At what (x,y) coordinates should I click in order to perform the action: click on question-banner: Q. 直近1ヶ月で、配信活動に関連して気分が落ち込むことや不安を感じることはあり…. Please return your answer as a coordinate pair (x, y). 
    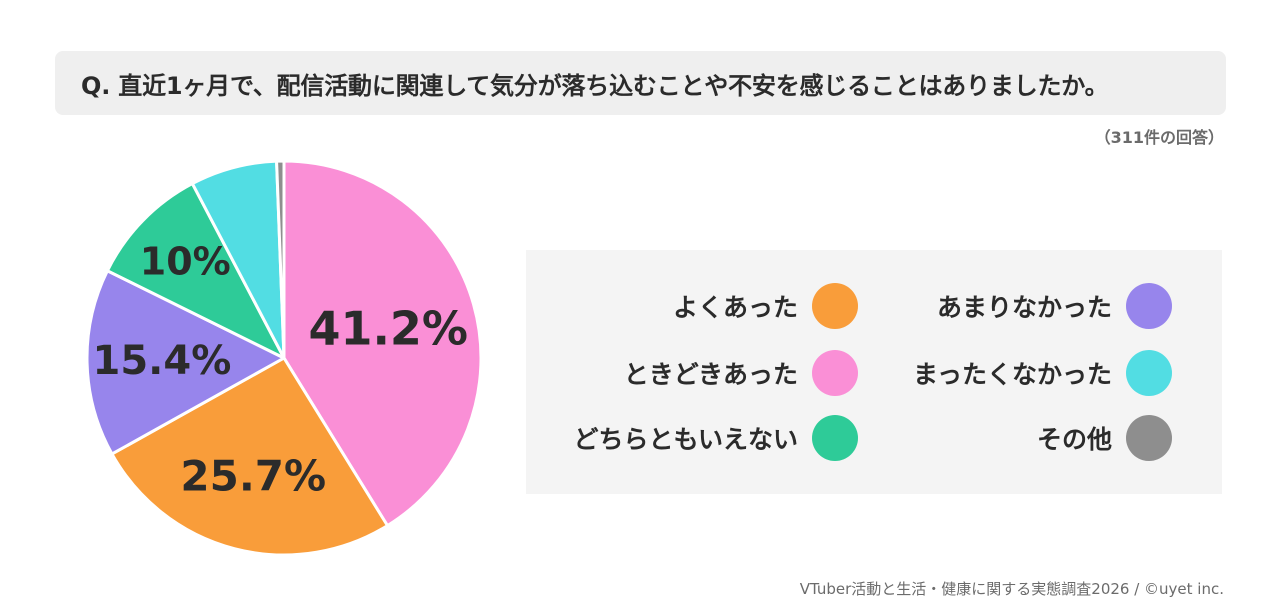
    Looking at the image, I should click on (640, 83).